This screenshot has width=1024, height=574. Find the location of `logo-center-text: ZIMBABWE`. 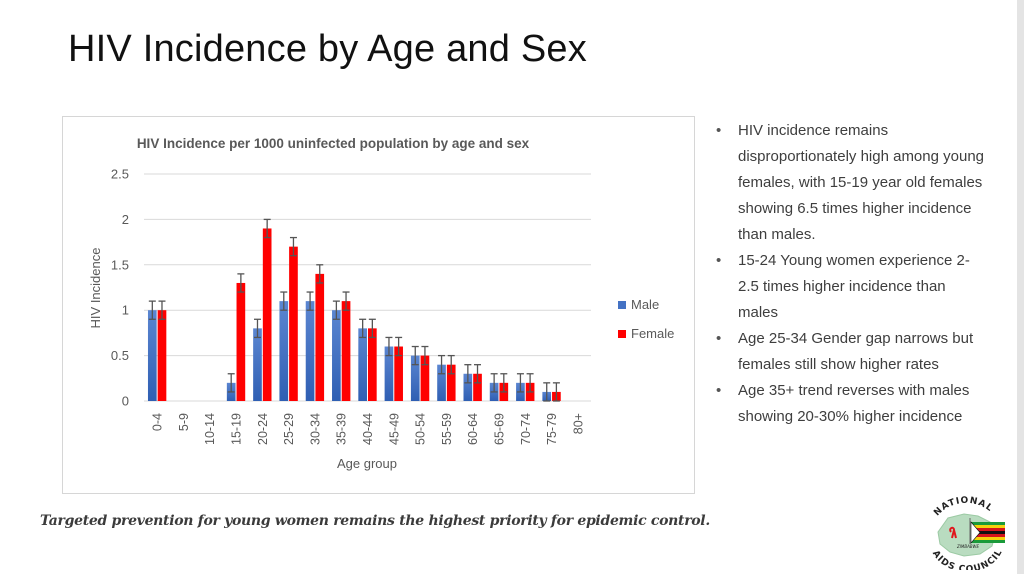

logo-center-text: ZIMBABWE is located at coordinates (968, 546).